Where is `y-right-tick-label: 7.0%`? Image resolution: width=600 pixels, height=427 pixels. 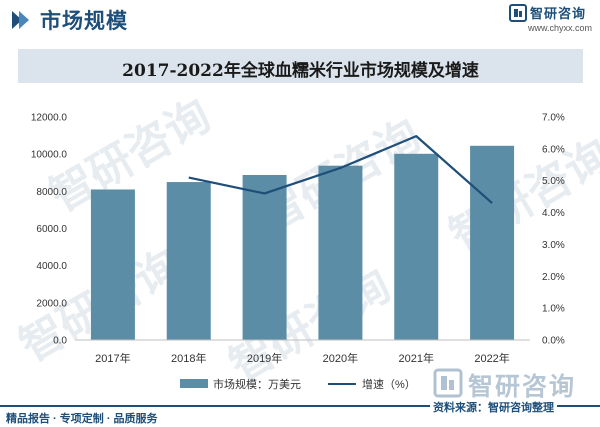
y-right-tick-label: 7.0% is located at coordinates (553, 118).